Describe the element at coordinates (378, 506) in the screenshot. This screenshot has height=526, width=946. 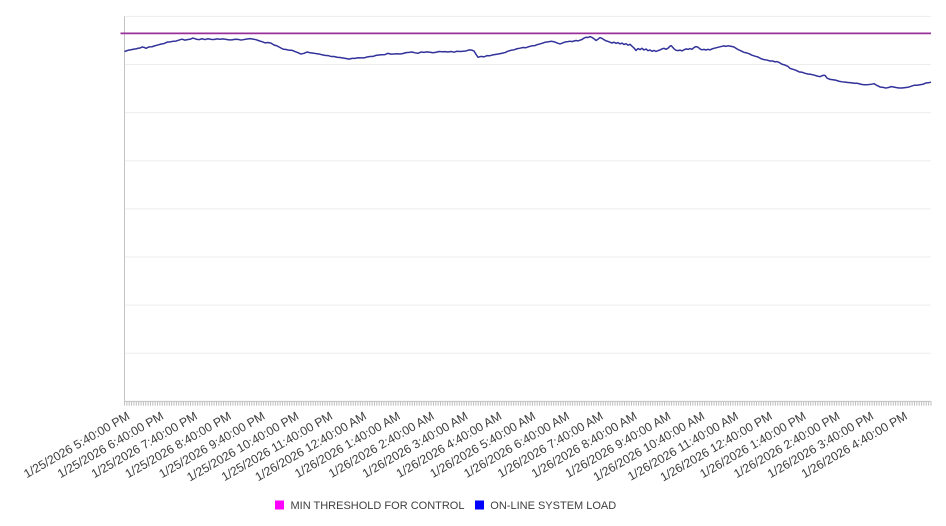
I see `svg-text: MIN THRESHOLD FOR CONTROL` at that location.